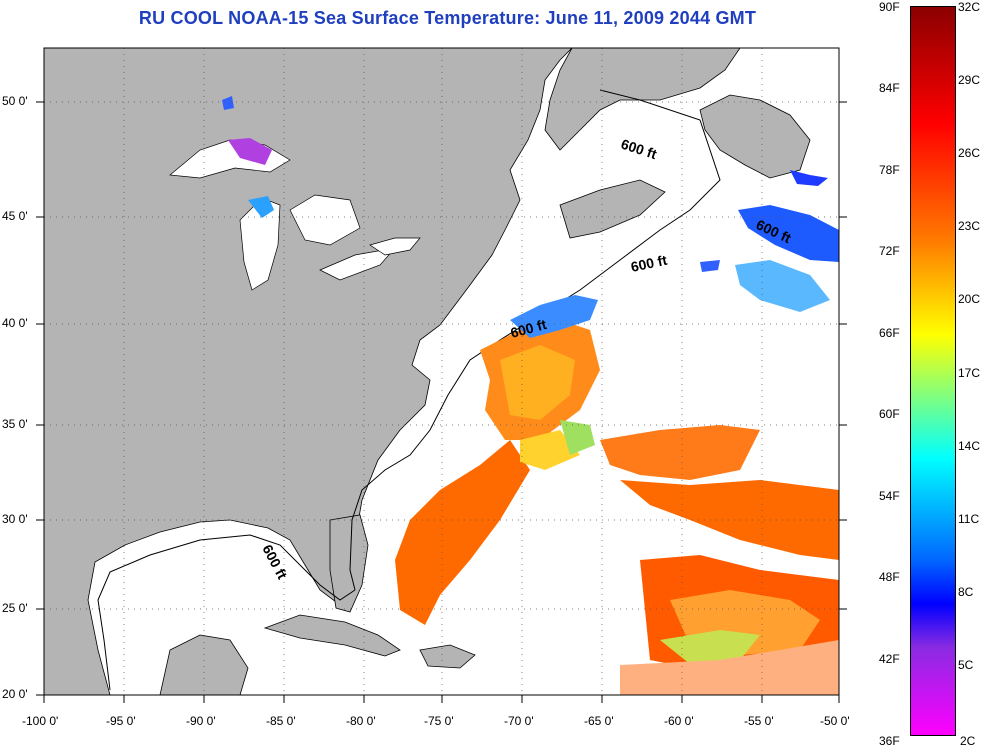 Image resolution: width=984 pixels, height=754 pixels. I want to click on land-quebec-labrador, so click(642, 99).